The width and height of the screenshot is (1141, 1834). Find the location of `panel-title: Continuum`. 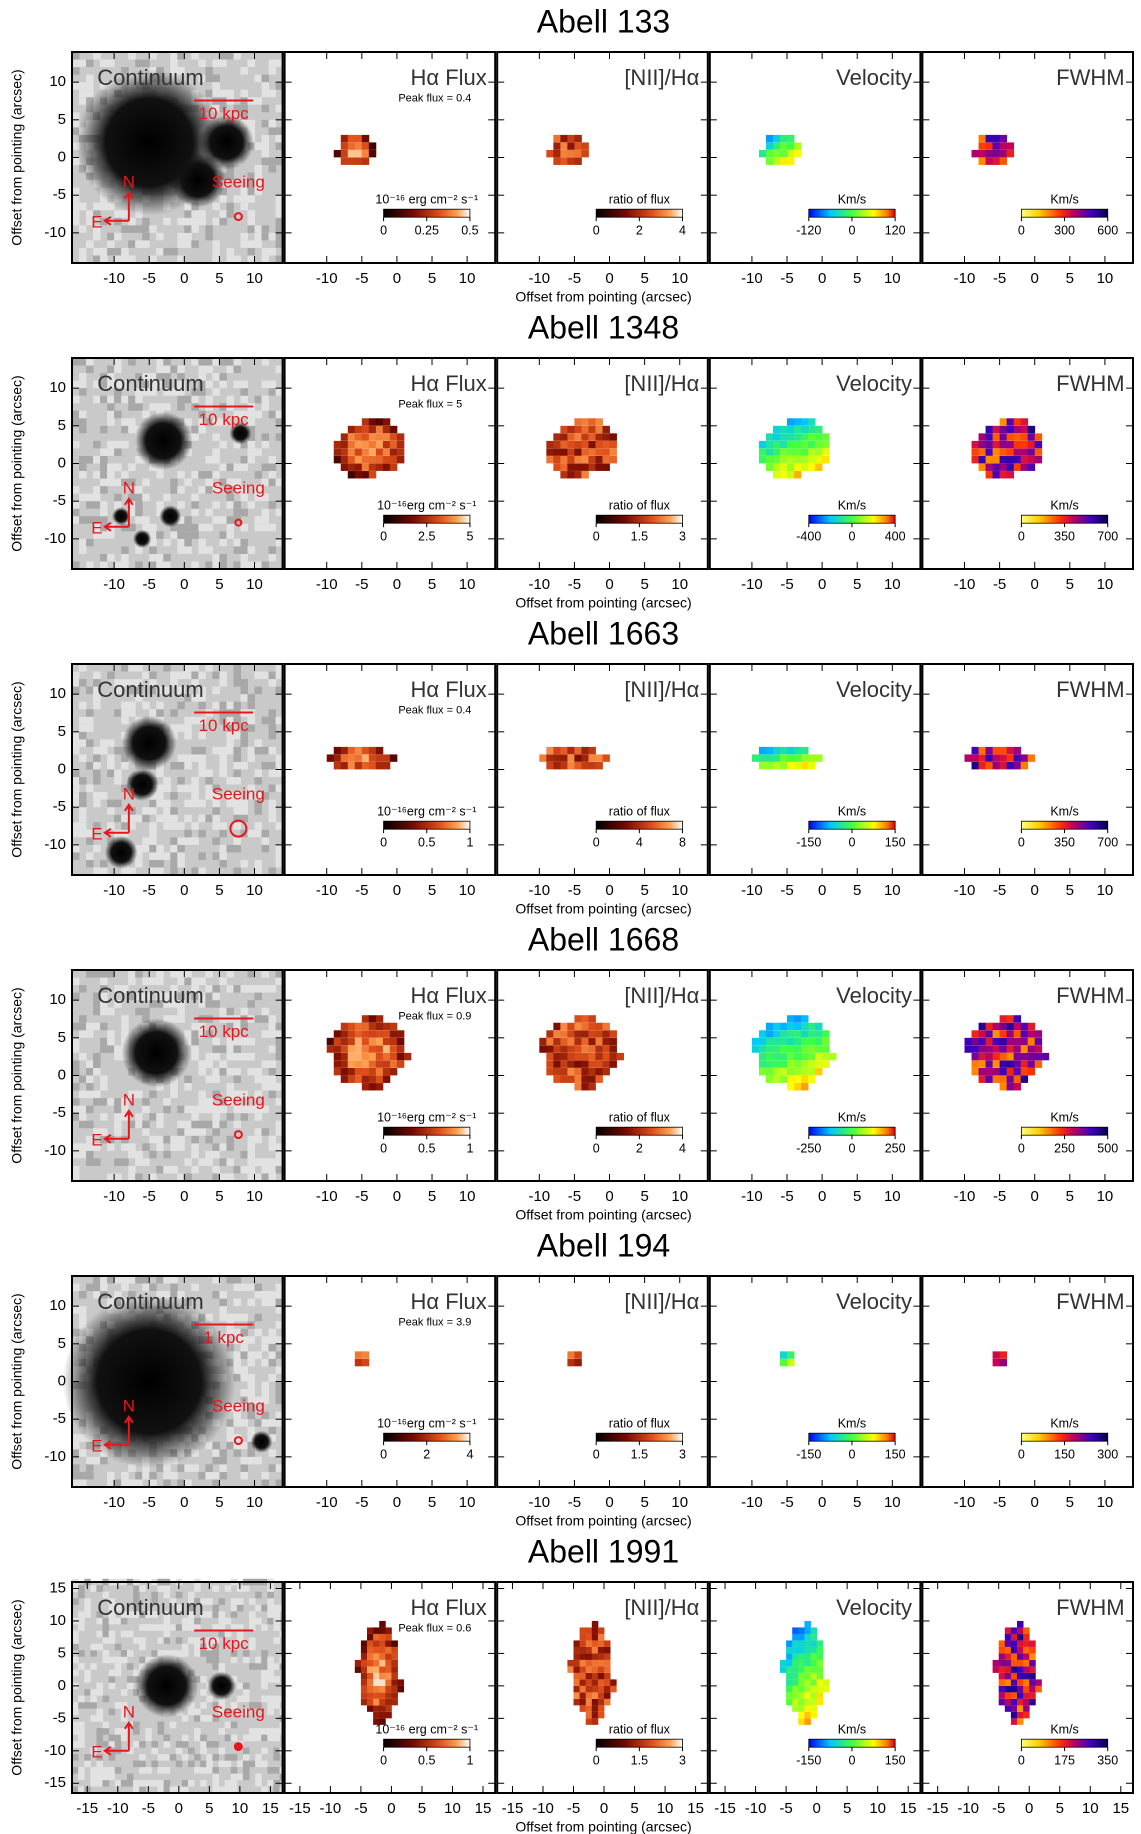

panel-title: Continuum is located at coordinates (150, 383).